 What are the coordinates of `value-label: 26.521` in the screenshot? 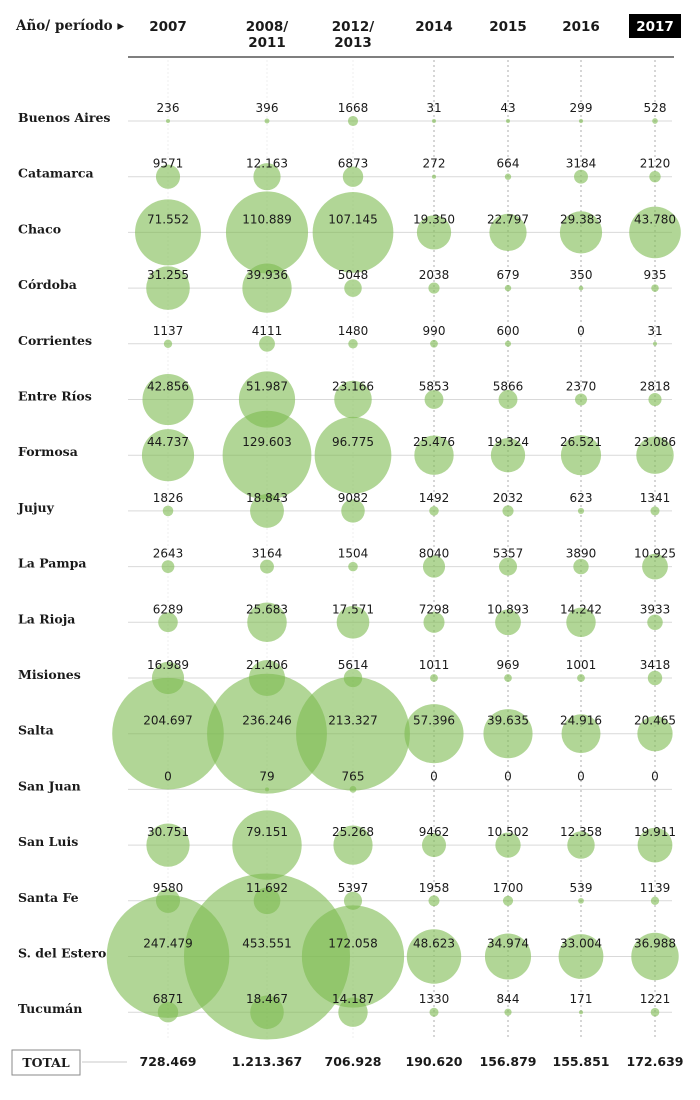 It's located at (581, 442).